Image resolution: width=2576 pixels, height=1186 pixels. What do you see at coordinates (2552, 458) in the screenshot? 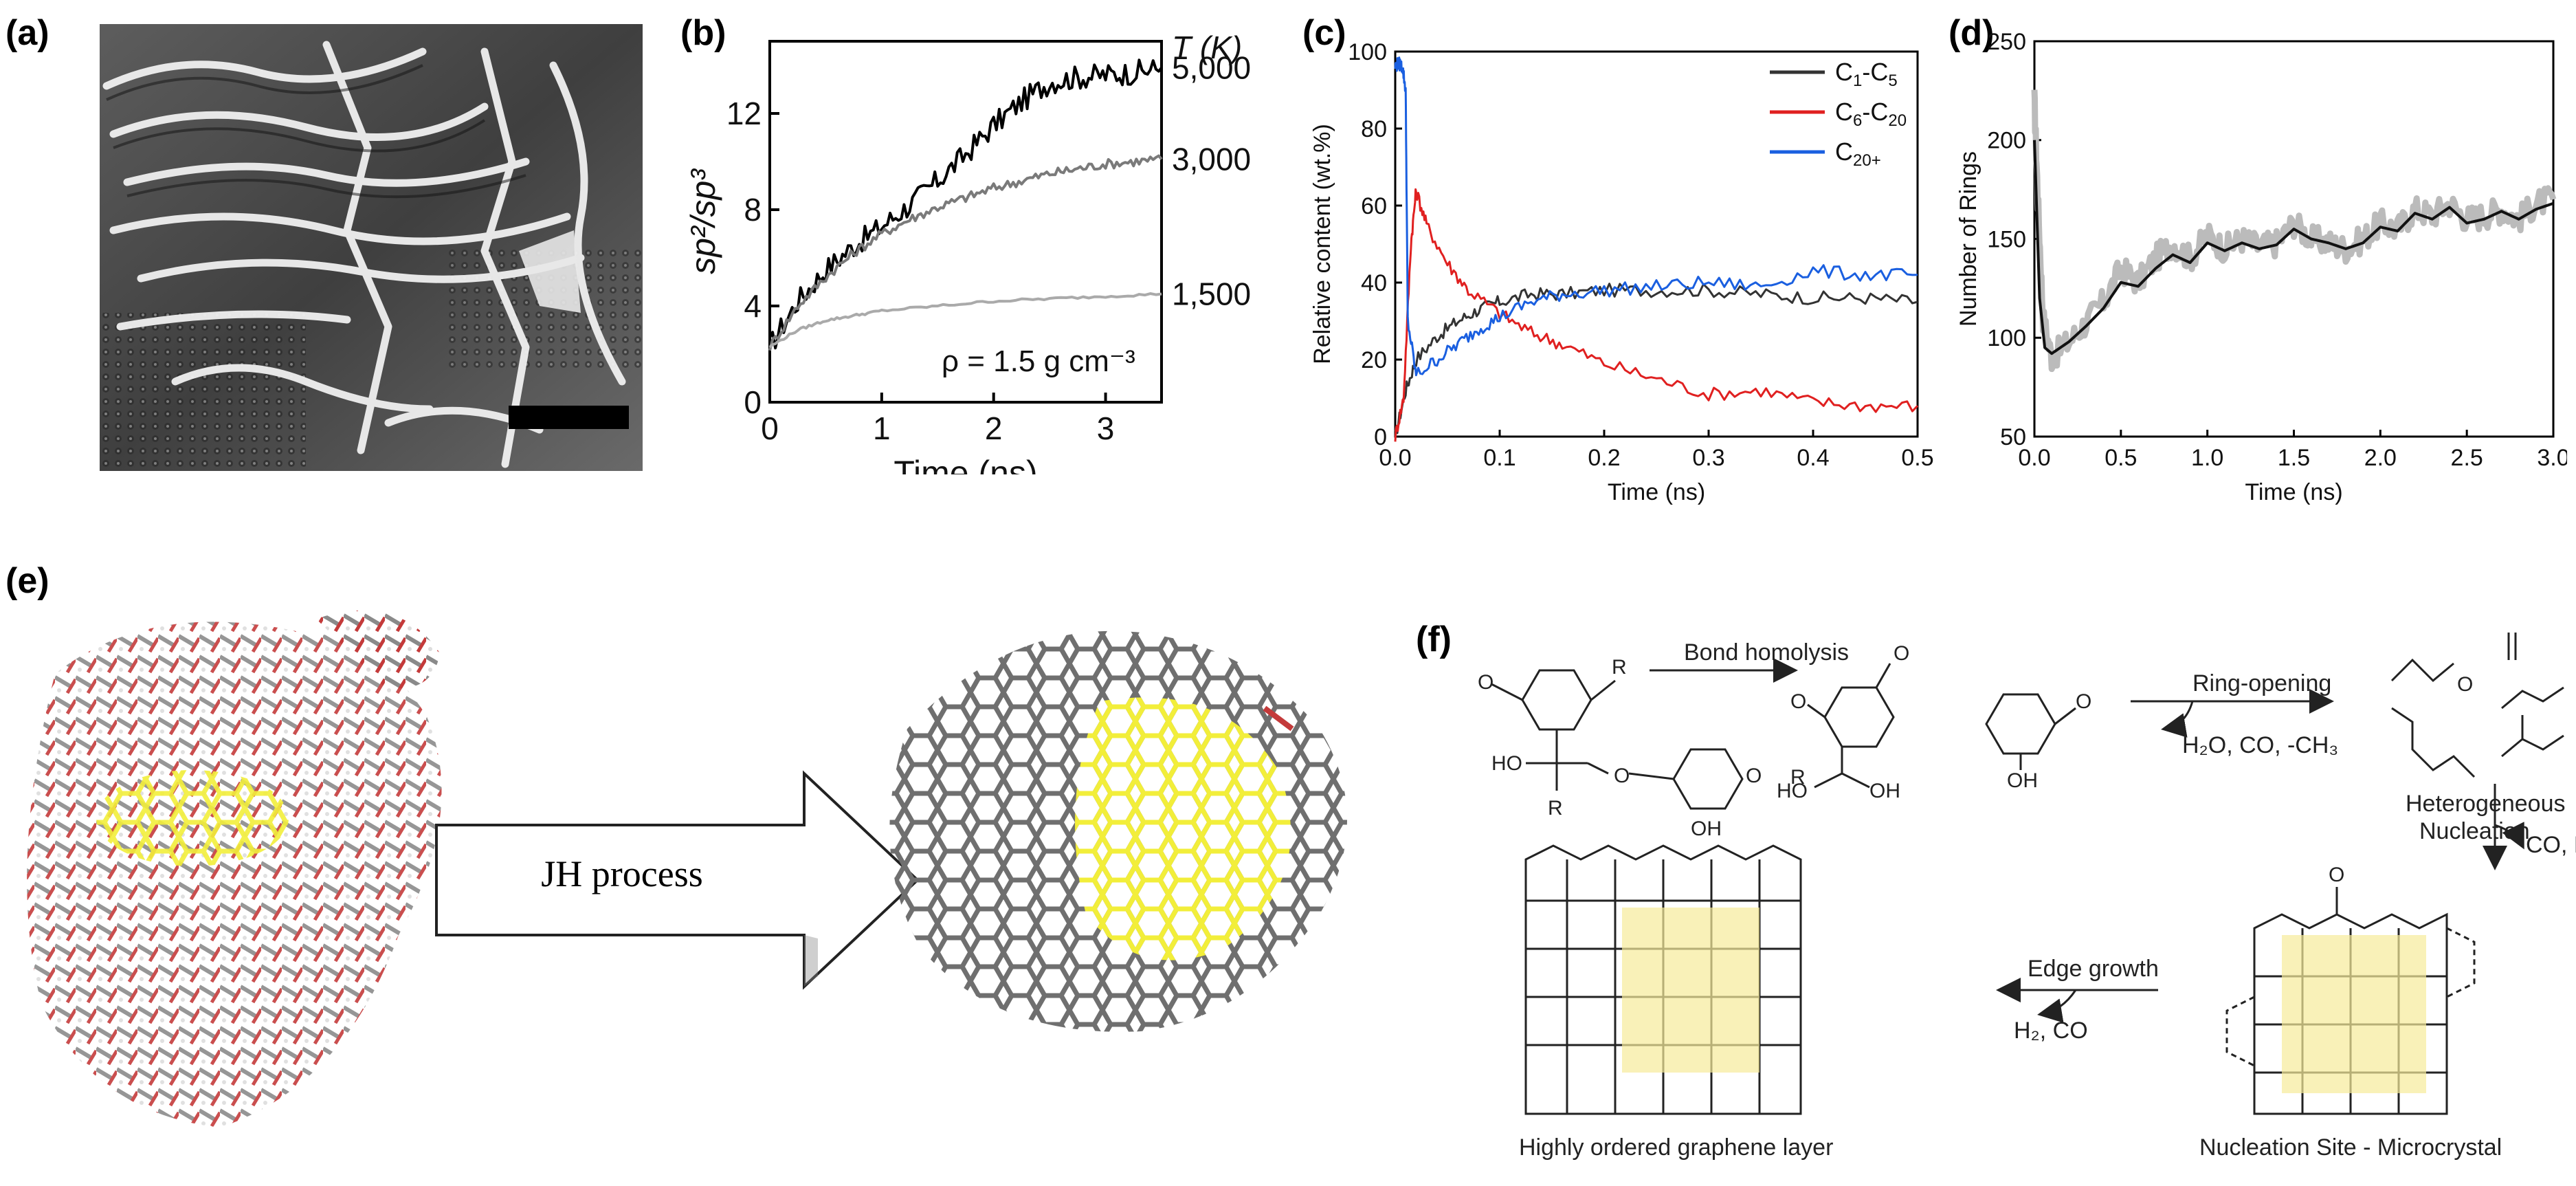
I see `x-tick-label: 3.0` at bounding box center [2552, 458].